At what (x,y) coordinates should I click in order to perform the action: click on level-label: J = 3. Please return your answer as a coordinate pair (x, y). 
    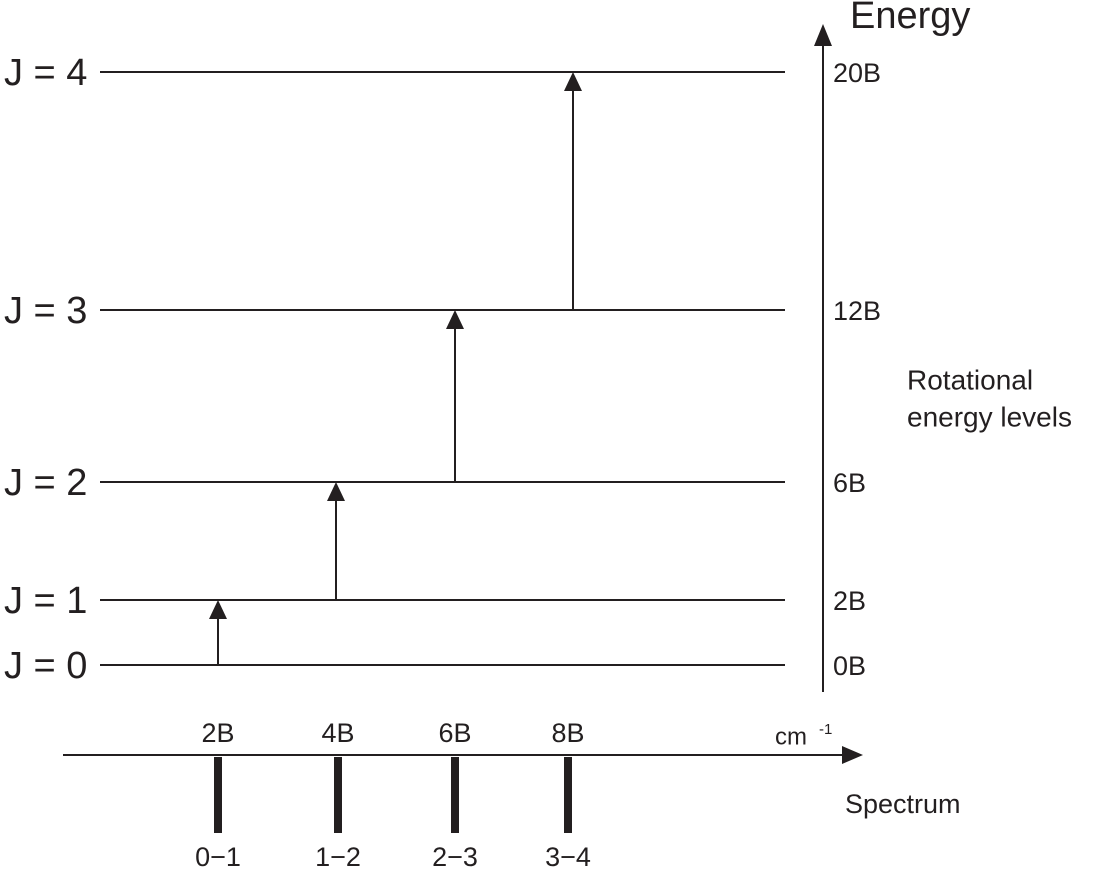
    Looking at the image, I should click on (45, 311).